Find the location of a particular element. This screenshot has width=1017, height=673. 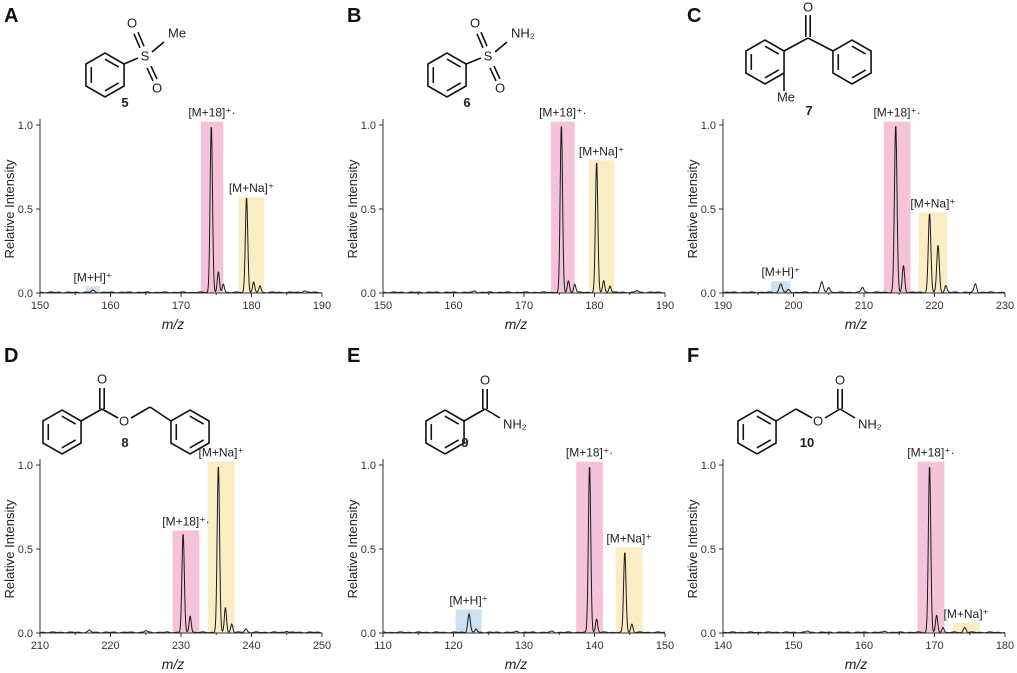

spectrum-trace is located at coordinates (181, 210).